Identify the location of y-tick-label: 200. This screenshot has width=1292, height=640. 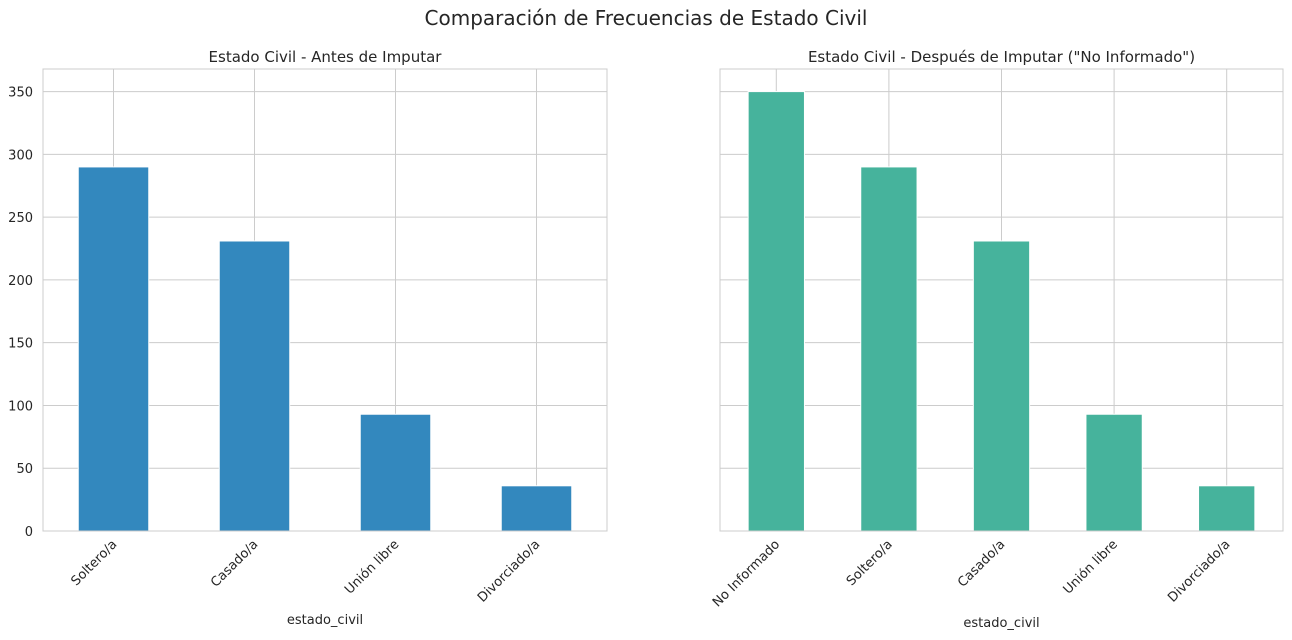
(20, 281).